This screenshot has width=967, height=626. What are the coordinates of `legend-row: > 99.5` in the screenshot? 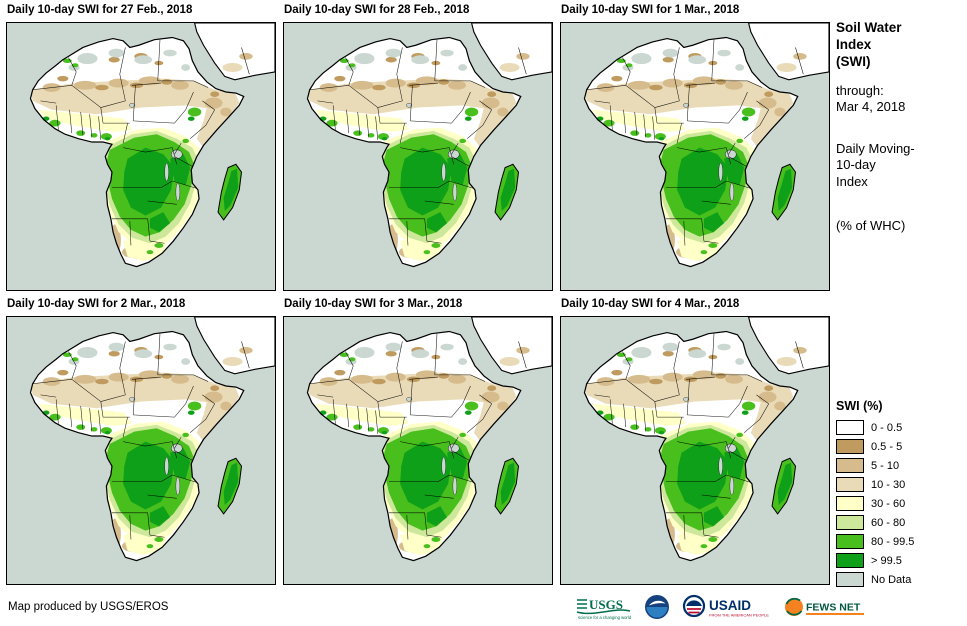 It's located at (875, 560).